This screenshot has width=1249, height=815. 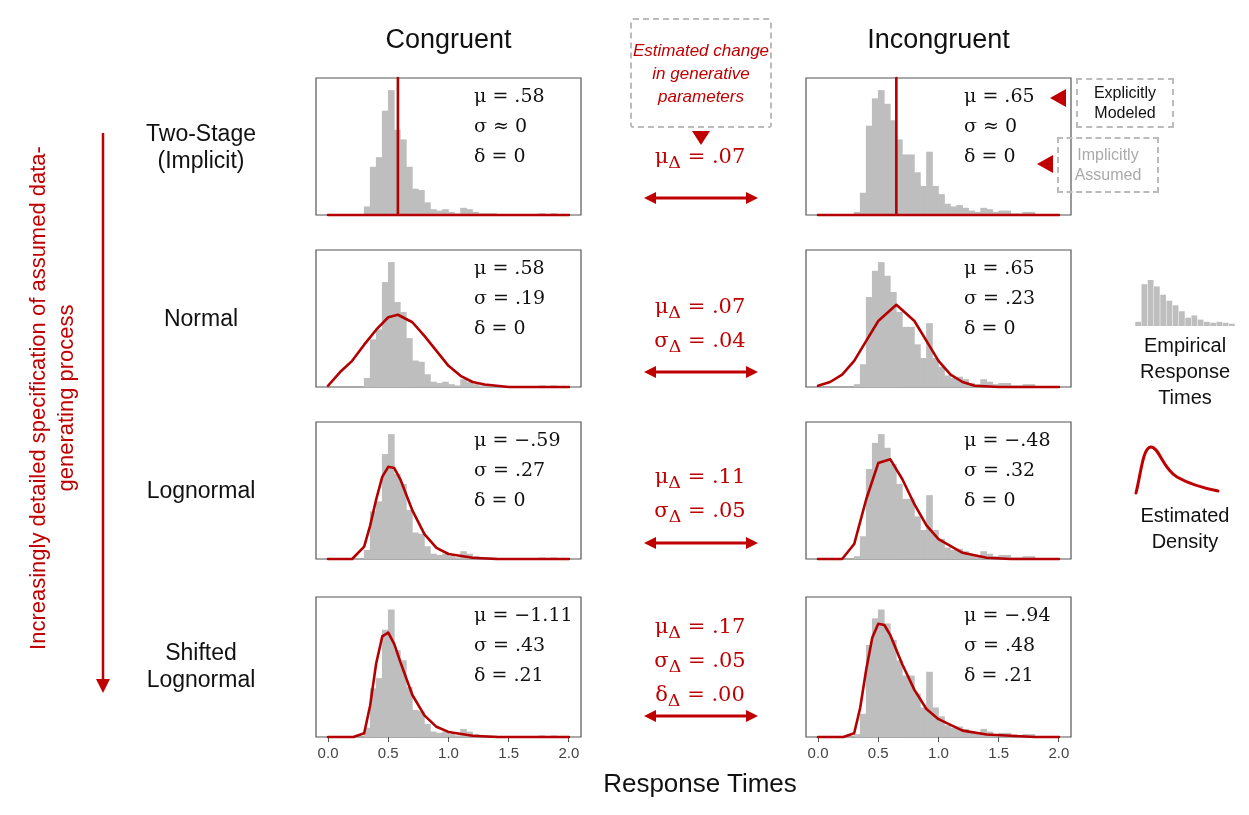 What do you see at coordinates (201, 490) in the screenshot?
I see `y-axis-title: Lognormal` at bounding box center [201, 490].